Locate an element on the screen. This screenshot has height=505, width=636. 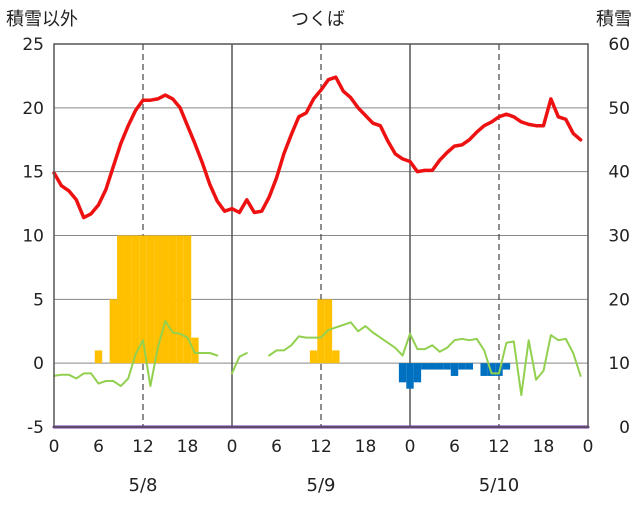
y-left-tick-label: 0 is located at coordinates (38, 364).